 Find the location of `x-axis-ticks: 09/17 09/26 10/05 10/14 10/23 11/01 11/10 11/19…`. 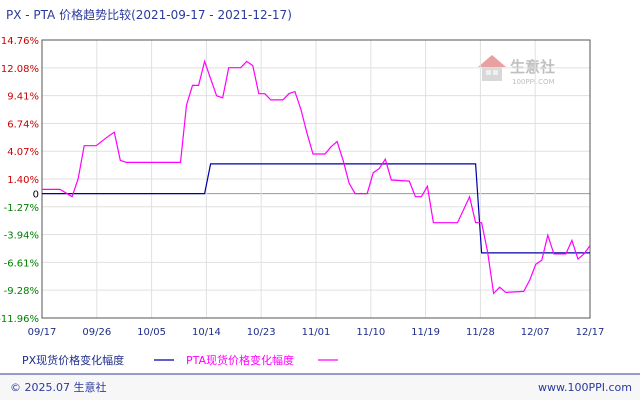

x-axis-ticks: 09/17 09/26 10/05 10/14 10/23 11/01 11/10 11/19… is located at coordinates (316, 332).